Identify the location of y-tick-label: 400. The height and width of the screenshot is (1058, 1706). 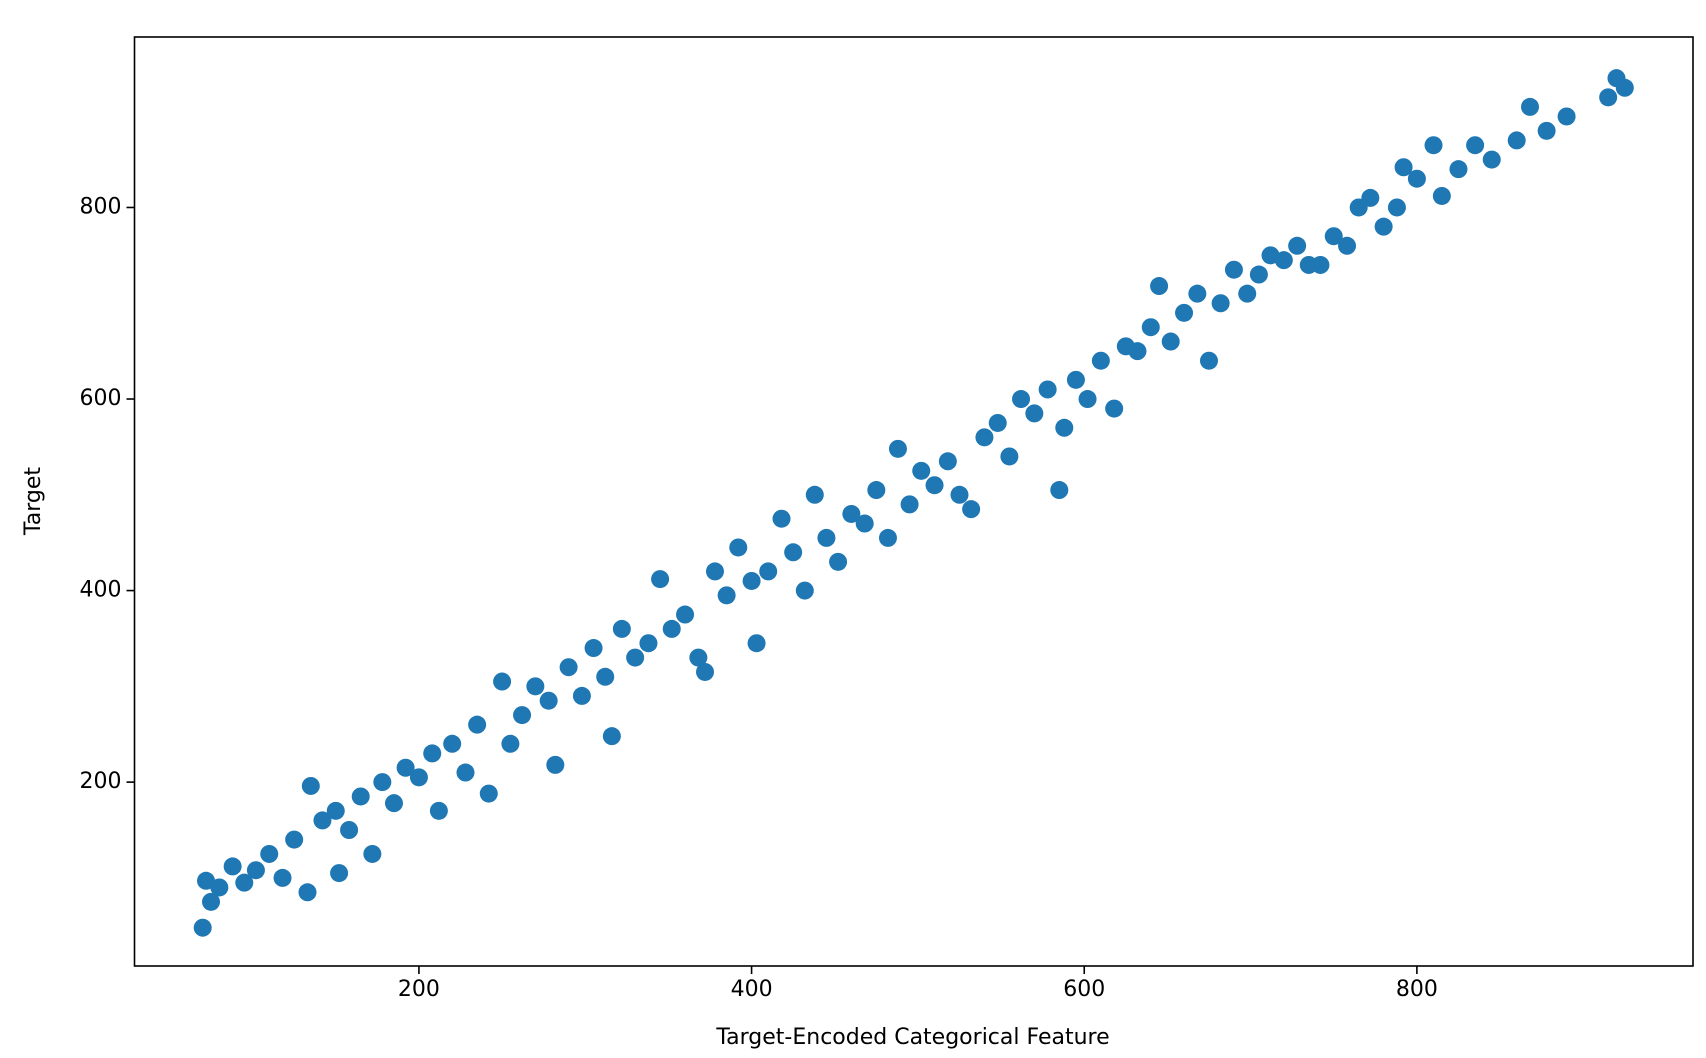
(101, 590).